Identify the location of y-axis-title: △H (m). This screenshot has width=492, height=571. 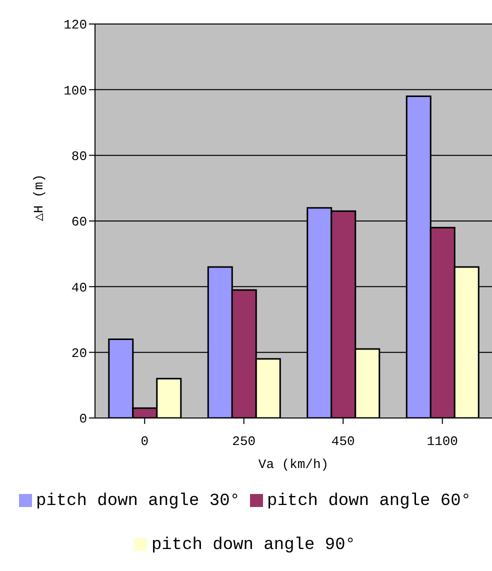
(39, 197).